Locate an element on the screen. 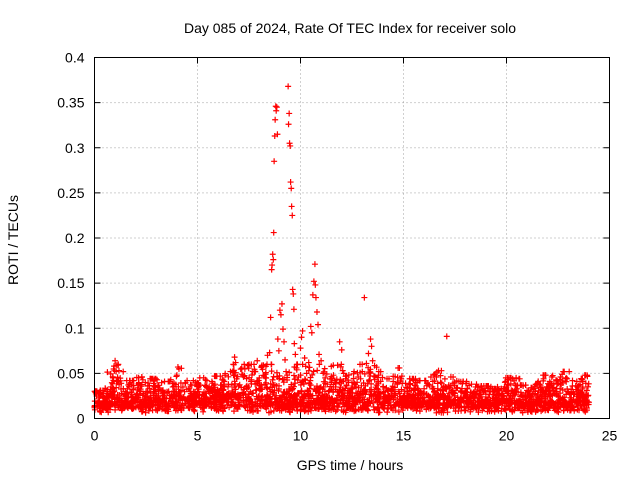 The width and height of the screenshot is (640, 480). y-tick-label: 0.25 is located at coordinates (70, 193).